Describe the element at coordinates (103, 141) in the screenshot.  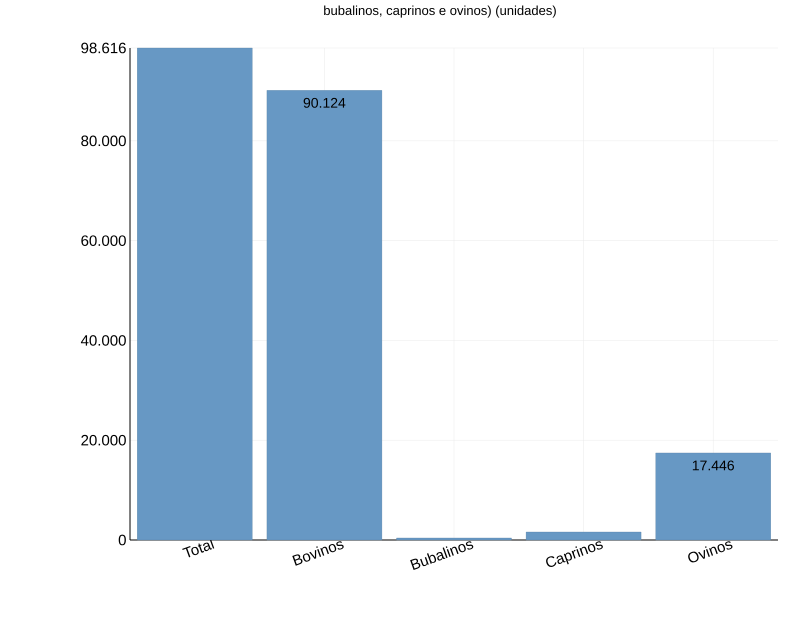
I see `y-tick-label: 80.000` at that location.